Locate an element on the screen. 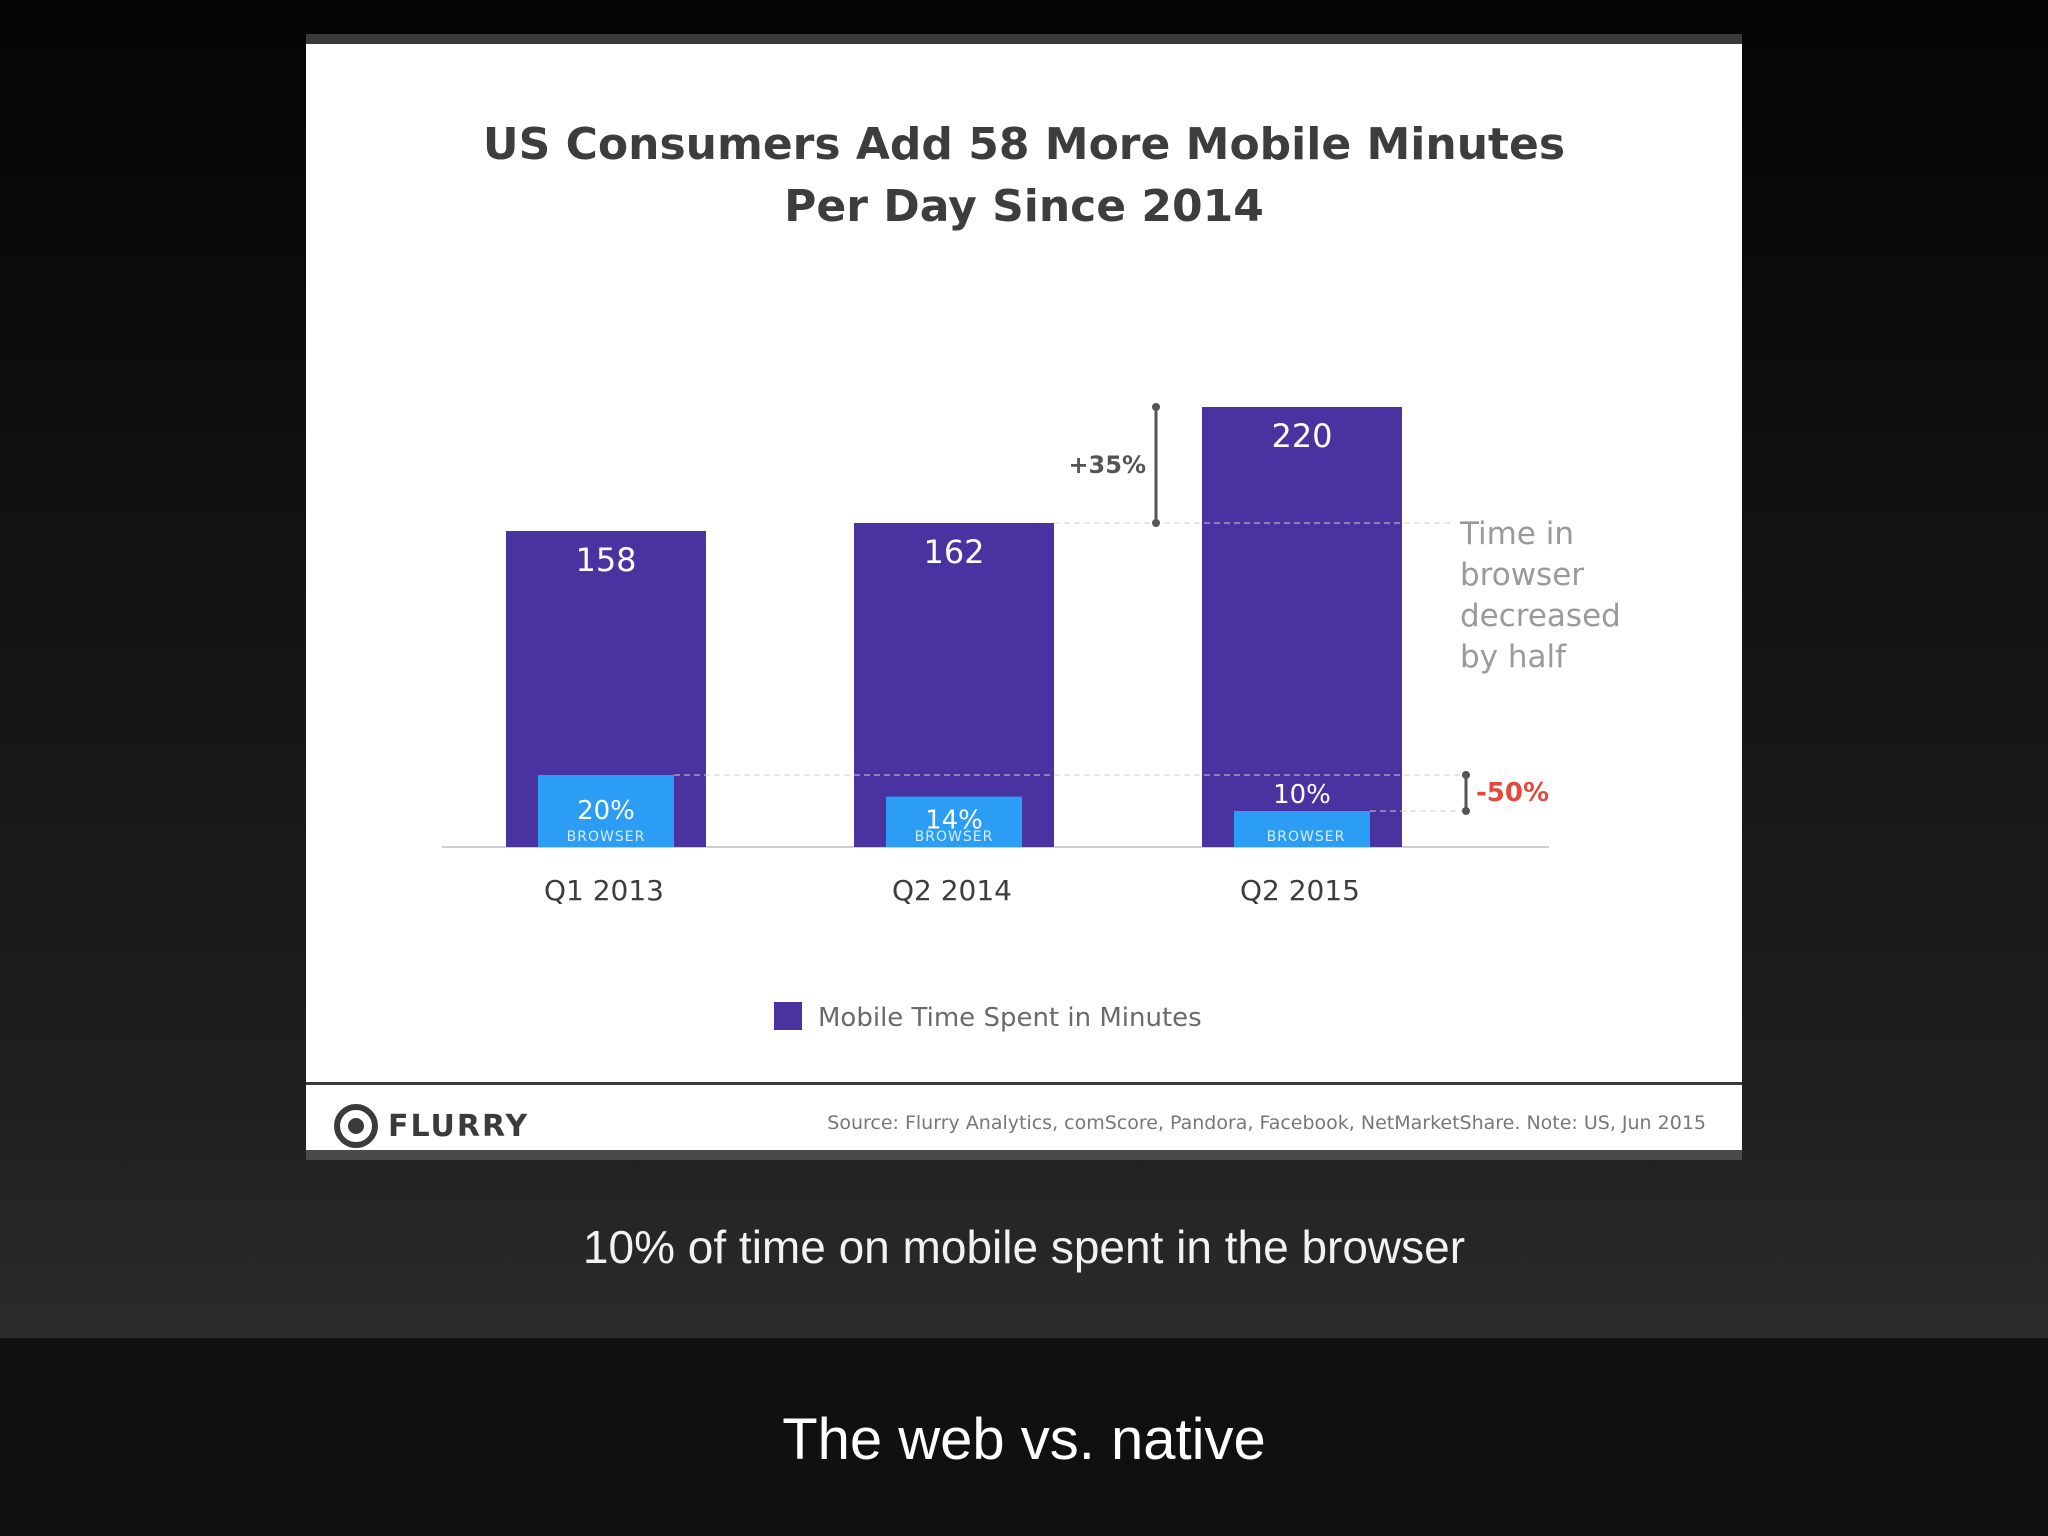 The width and height of the screenshot is (2048, 1536). growth-bracket-cap-bottom is located at coordinates (1156, 523).